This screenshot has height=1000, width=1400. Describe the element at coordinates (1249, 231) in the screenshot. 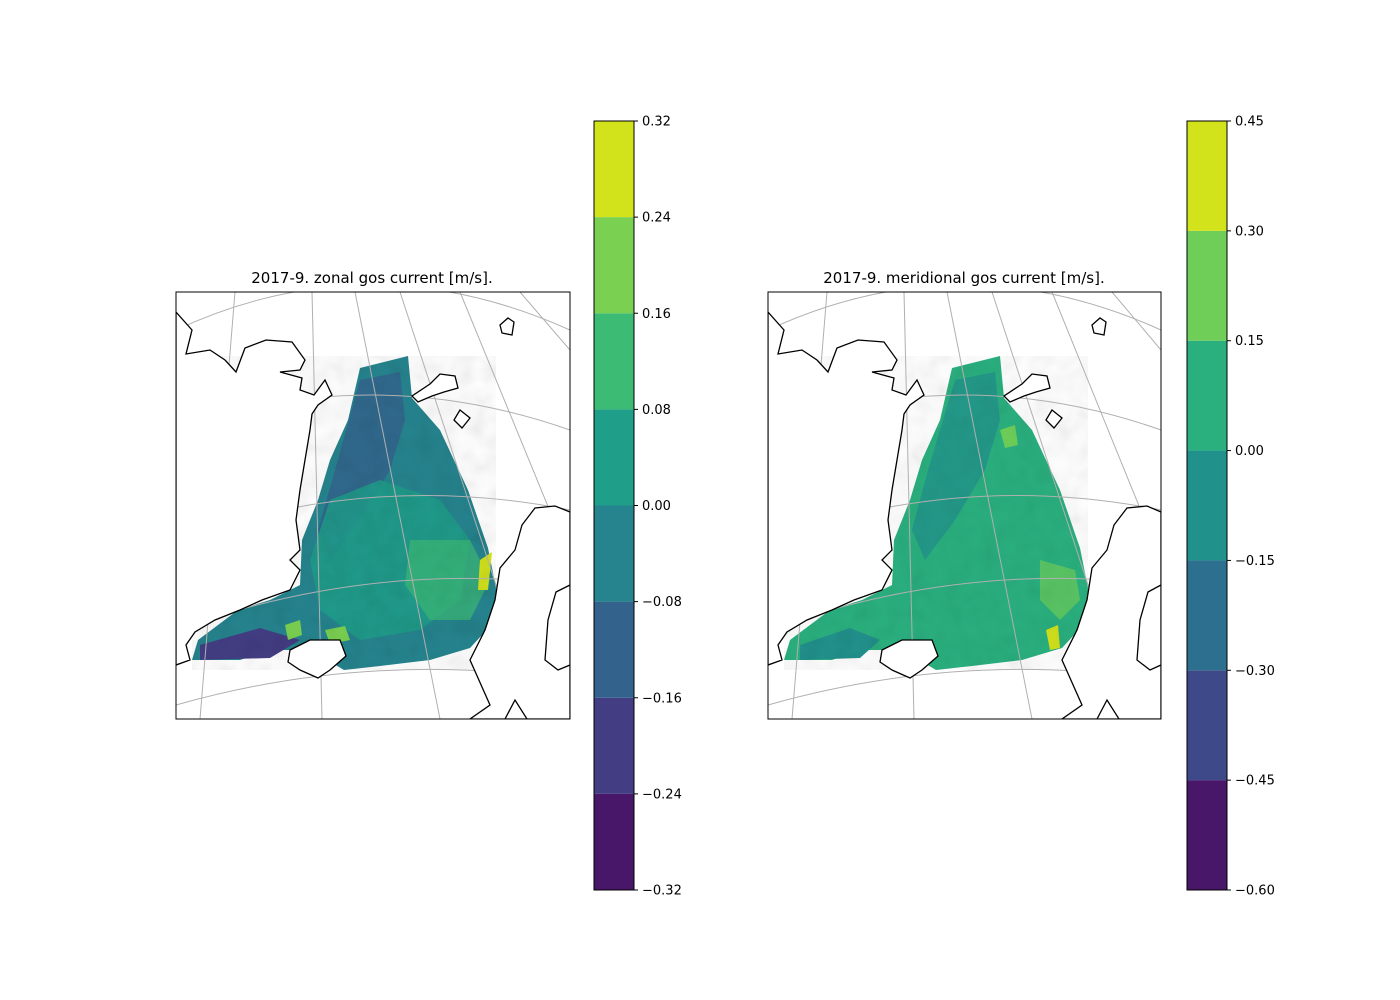

I see `meridional-colorbar-tick-label: 0.30` at that location.